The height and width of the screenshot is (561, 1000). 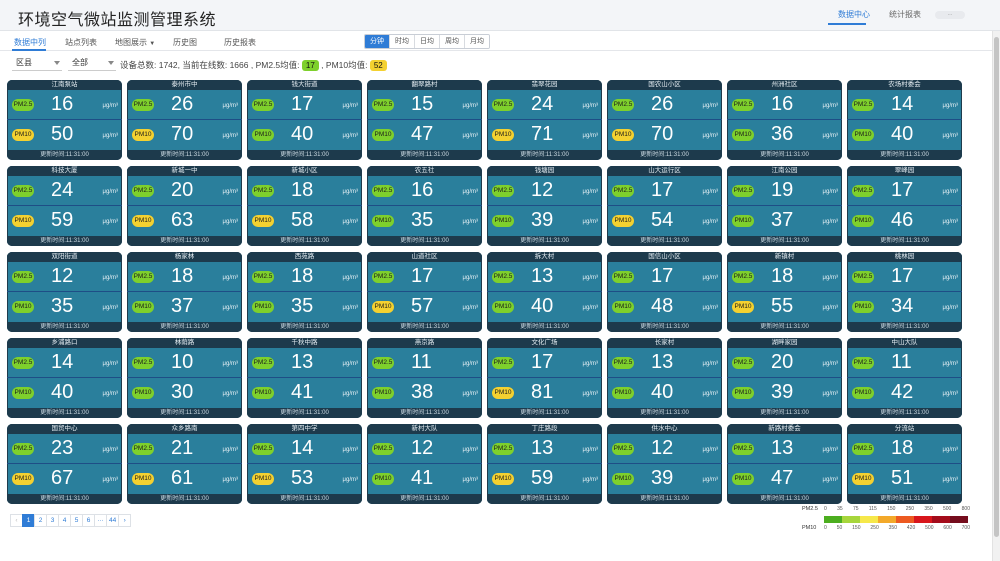 I want to click on pm10-row: PM10 47 μg/m³, so click(x=784, y=479).